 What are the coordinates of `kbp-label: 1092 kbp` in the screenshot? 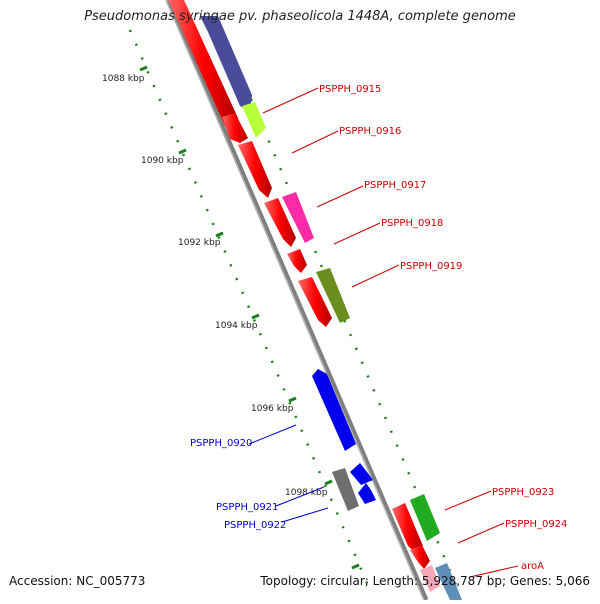 It's located at (199, 243).